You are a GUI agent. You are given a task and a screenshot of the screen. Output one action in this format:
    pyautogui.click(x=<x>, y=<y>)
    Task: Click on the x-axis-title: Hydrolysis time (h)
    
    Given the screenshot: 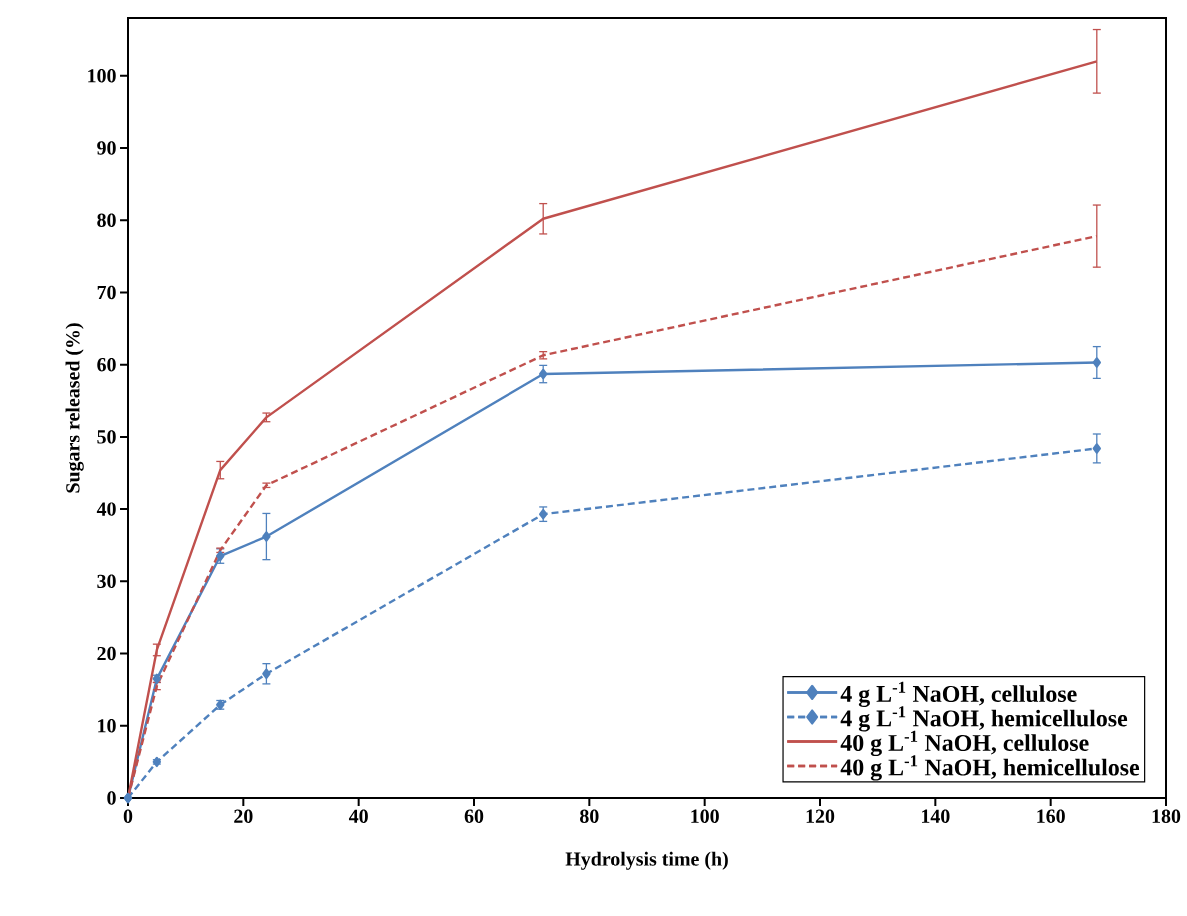 What is the action you would take?
    pyautogui.click(x=646, y=860)
    